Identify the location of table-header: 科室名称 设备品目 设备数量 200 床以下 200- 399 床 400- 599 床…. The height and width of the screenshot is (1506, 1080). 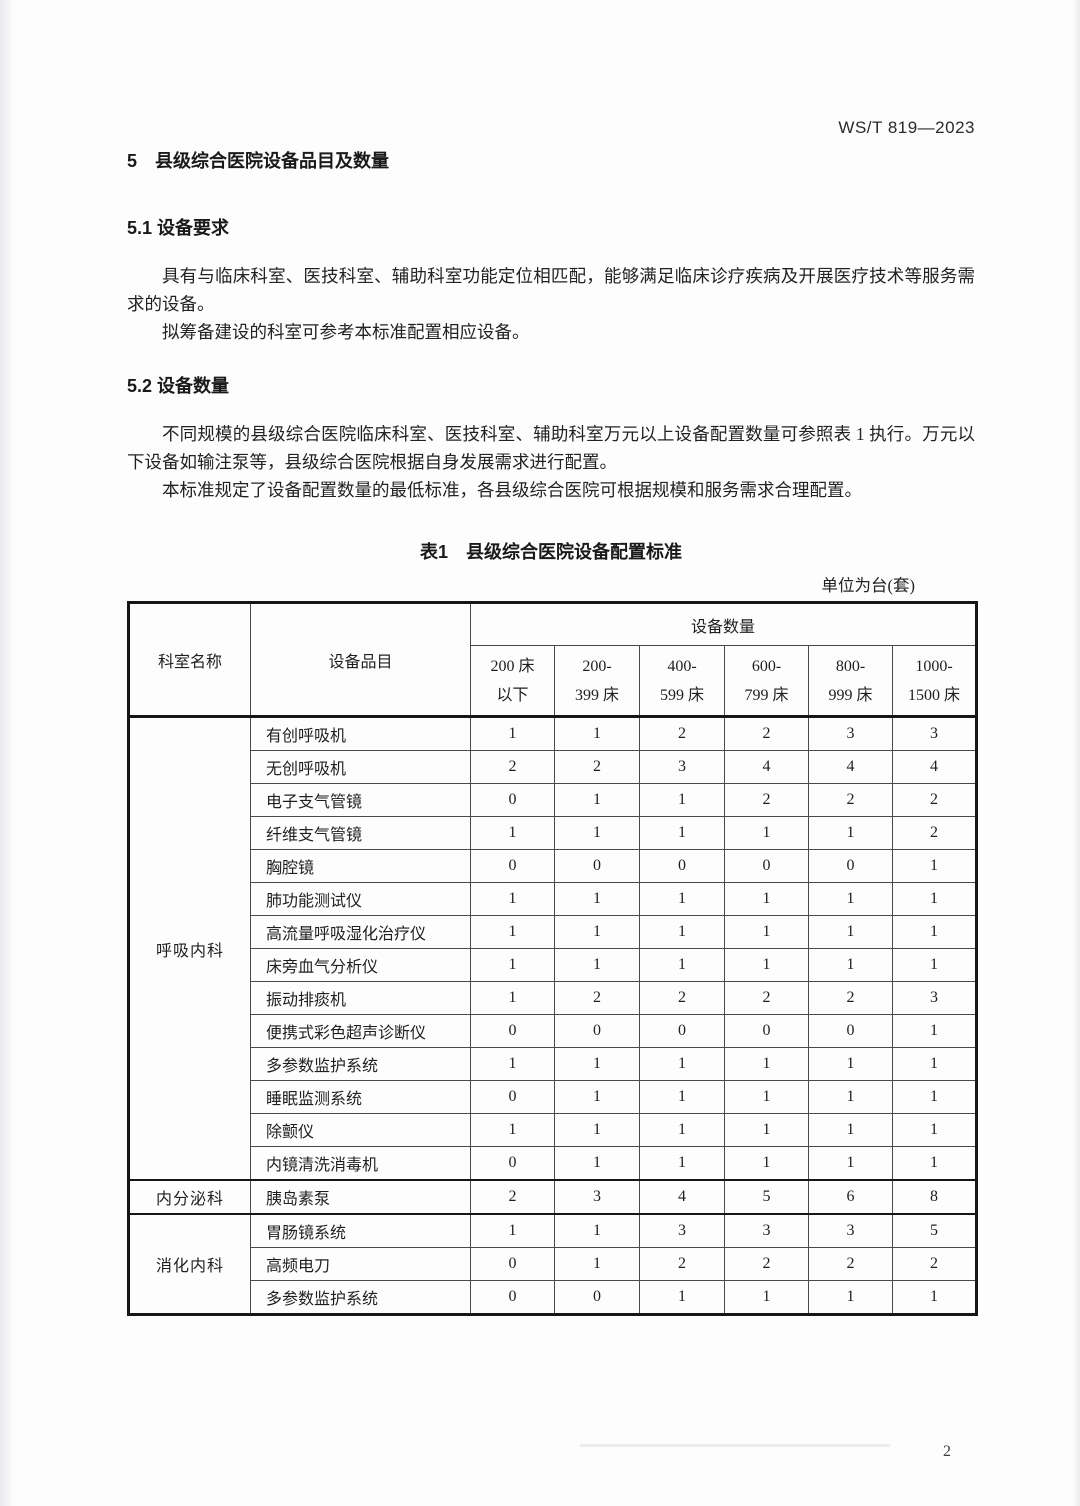
(553, 660).